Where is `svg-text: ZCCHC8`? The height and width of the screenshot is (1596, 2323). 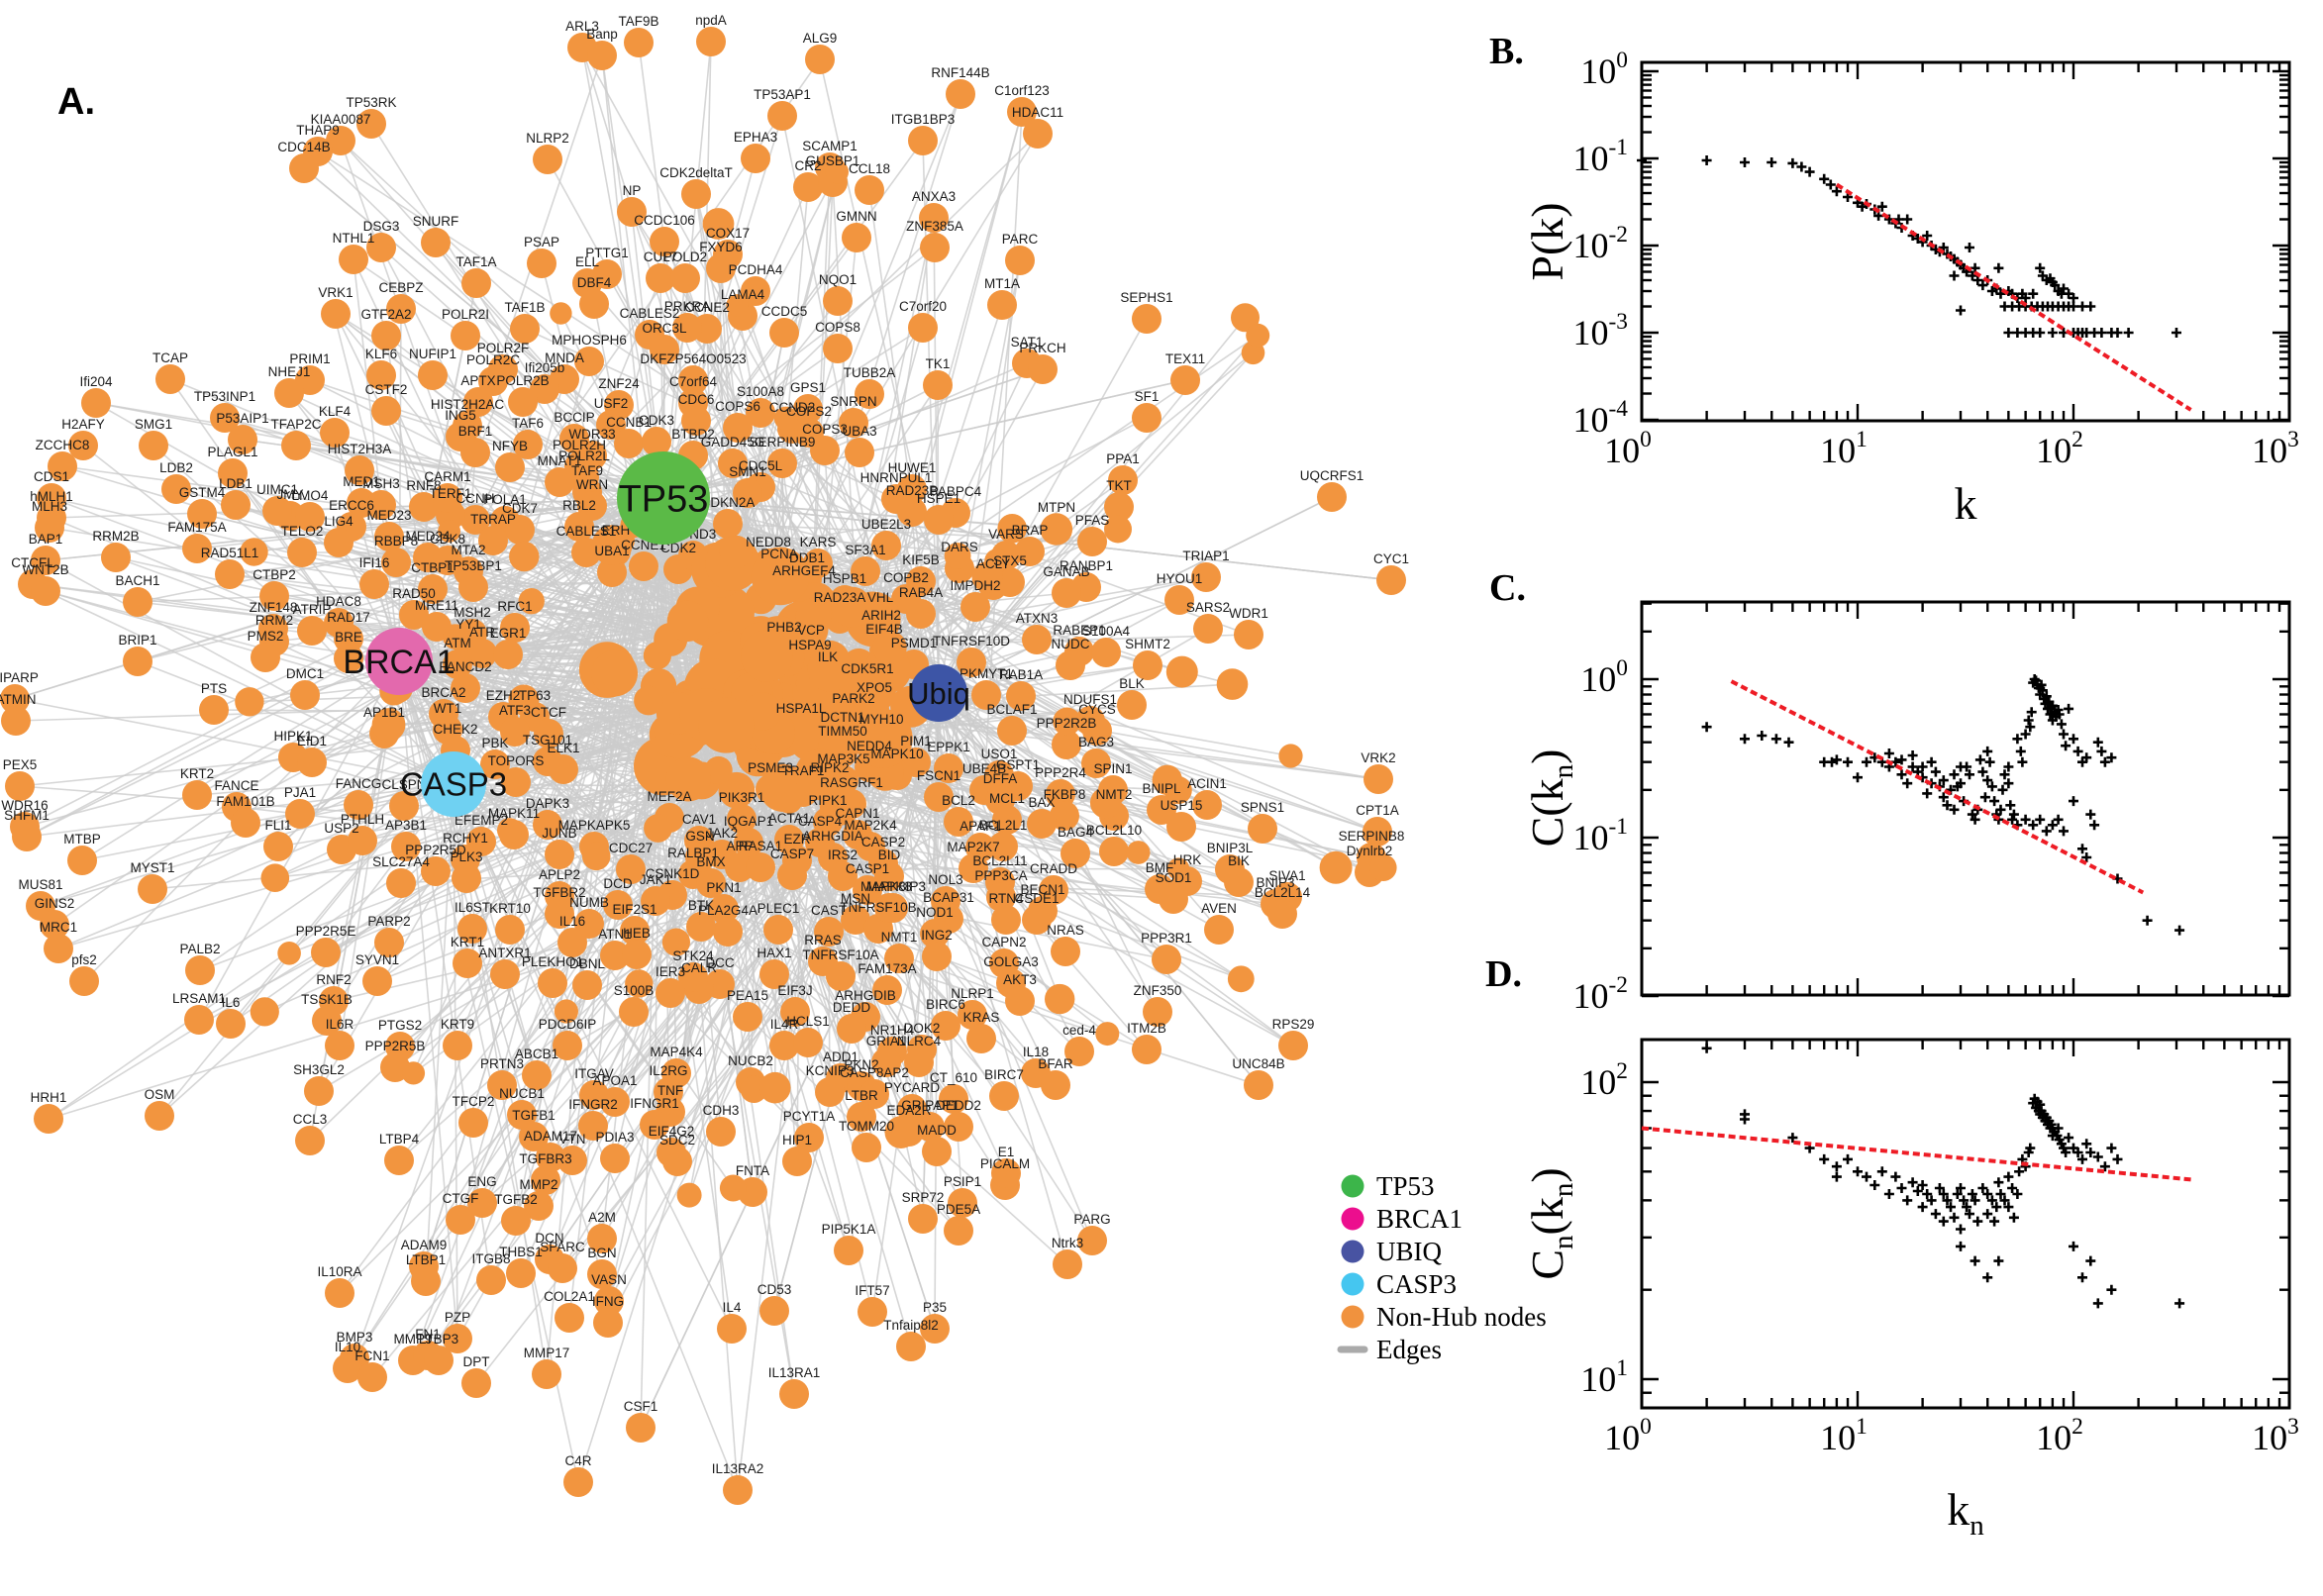 svg-text: ZCCHC8 is located at coordinates (63, 445).